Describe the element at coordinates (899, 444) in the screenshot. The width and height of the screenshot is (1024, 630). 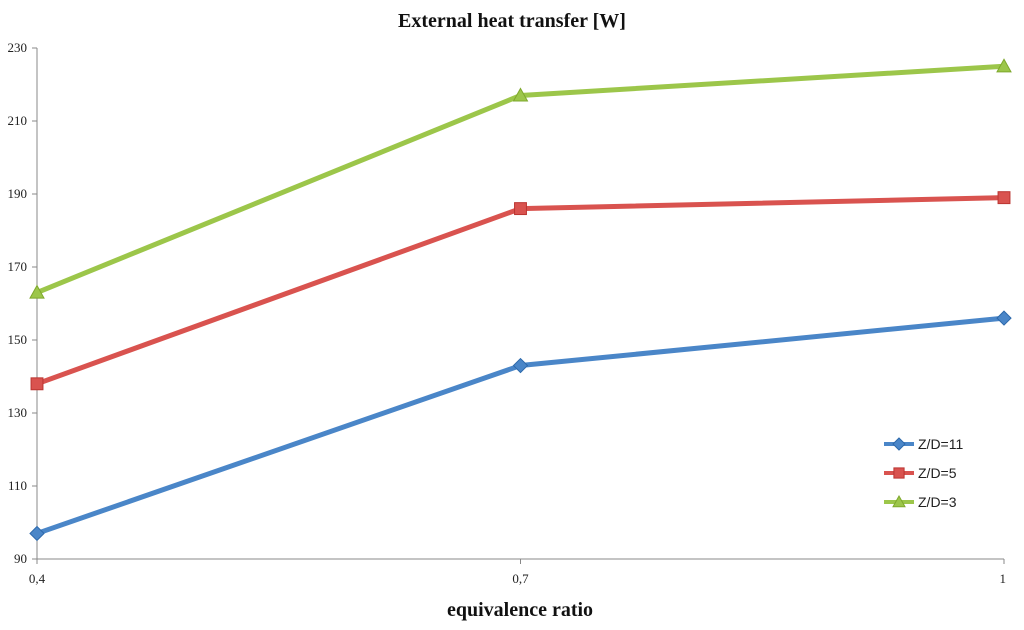
I see `legend-diamond-icon` at that location.